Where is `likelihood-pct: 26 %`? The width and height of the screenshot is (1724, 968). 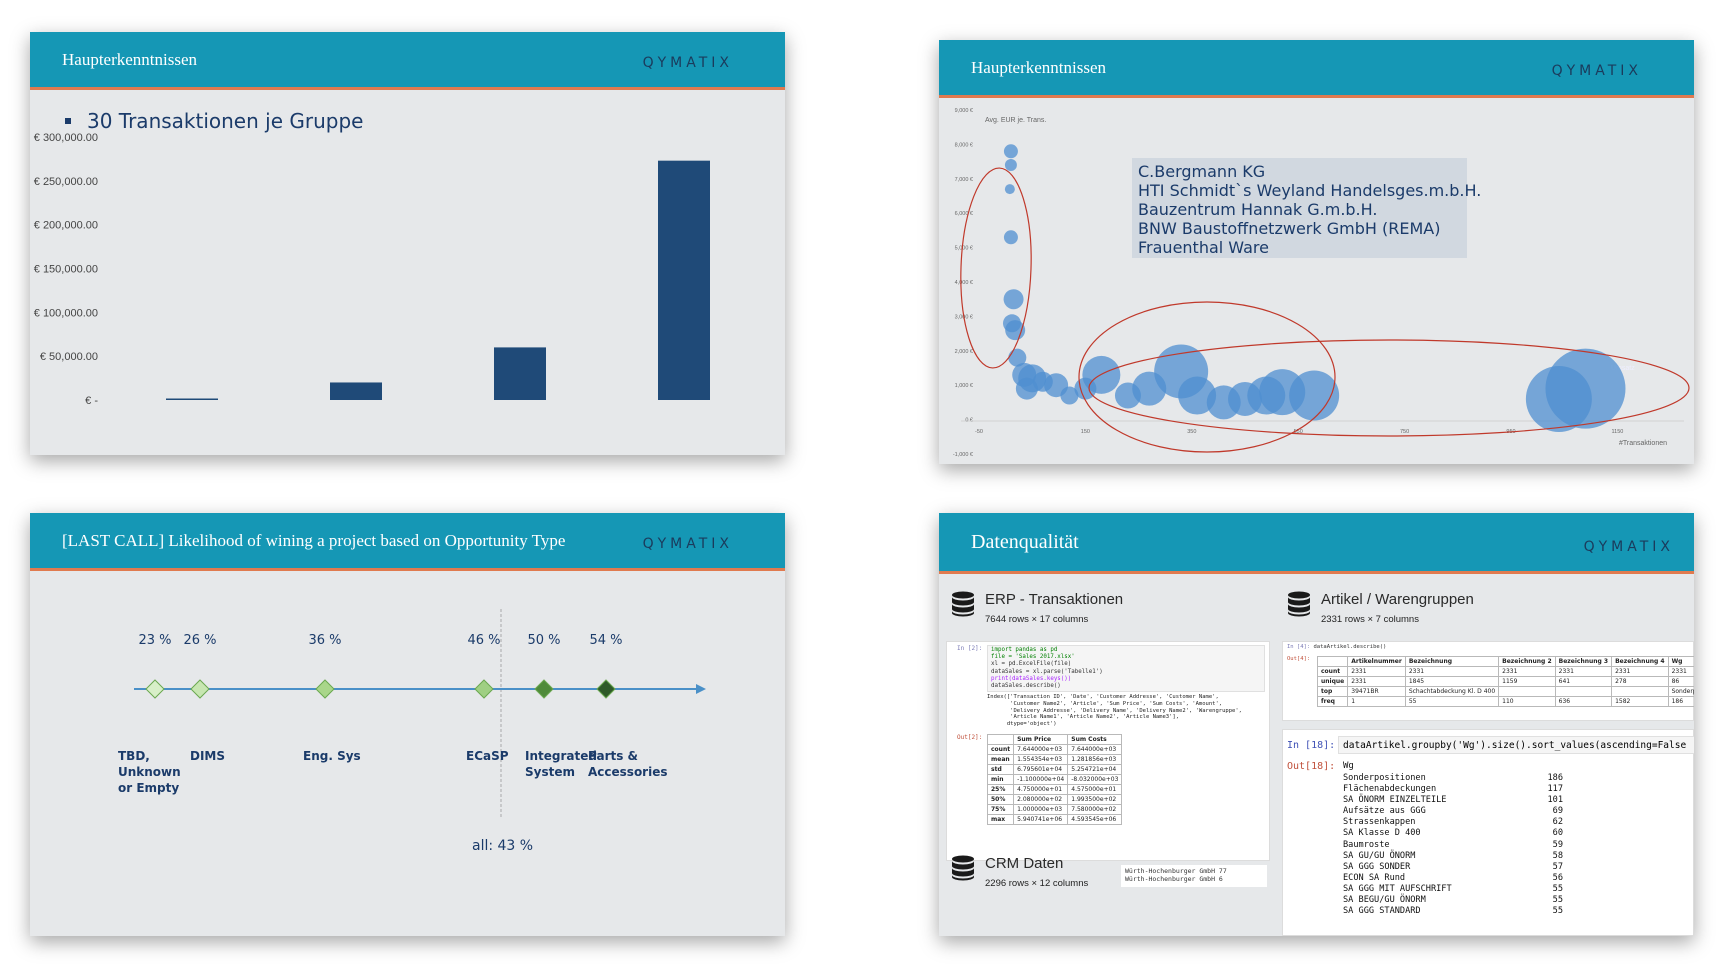
likelihood-pct: 26 % is located at coordinates (199, 640).